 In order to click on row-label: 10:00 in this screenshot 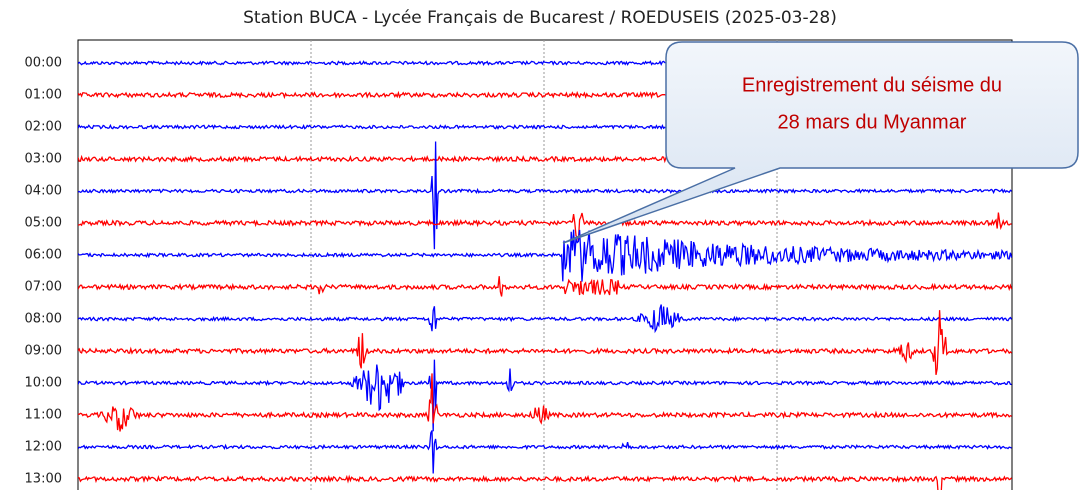, I will do `click(43, 383)`.